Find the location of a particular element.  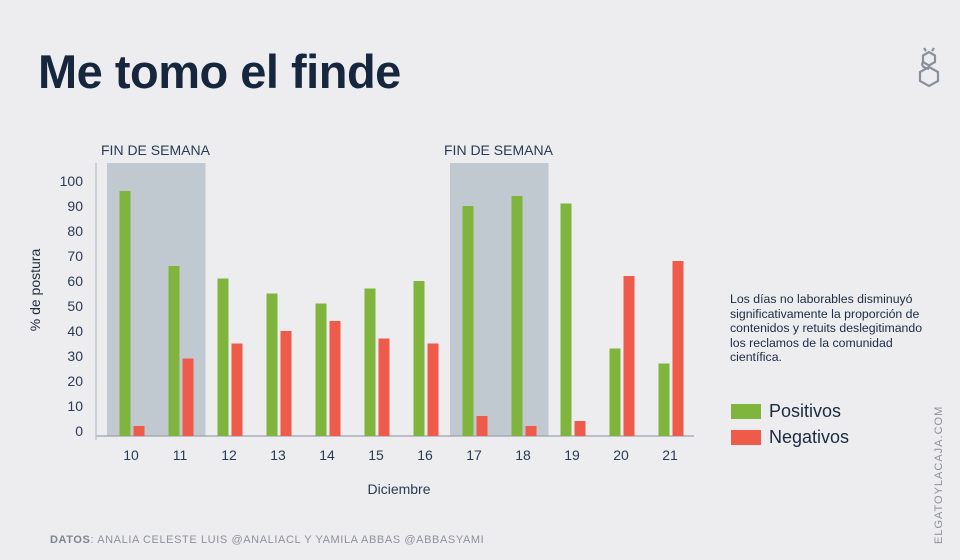

x-tick-label: 11 is located at coordinates (180, 455).